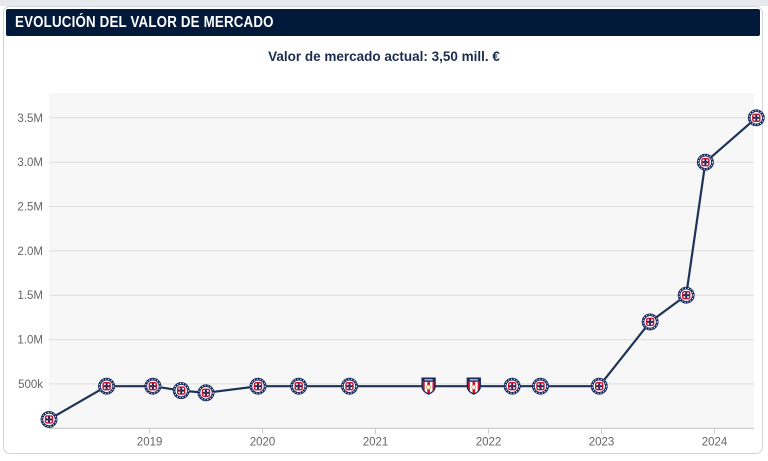 This screenshot has width=768, height=461. What do you see at coordinates (384, 3) in the screenshot?
I see `page-top-strip` at bounding box center [384, 3].